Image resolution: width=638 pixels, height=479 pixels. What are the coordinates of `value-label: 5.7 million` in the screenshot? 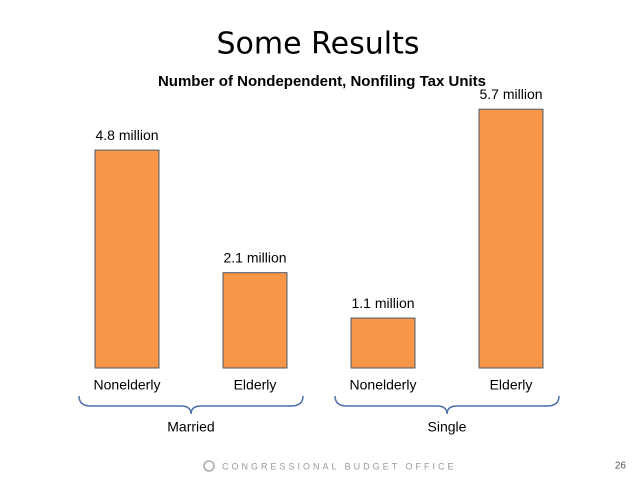 It's located at (510, 94).